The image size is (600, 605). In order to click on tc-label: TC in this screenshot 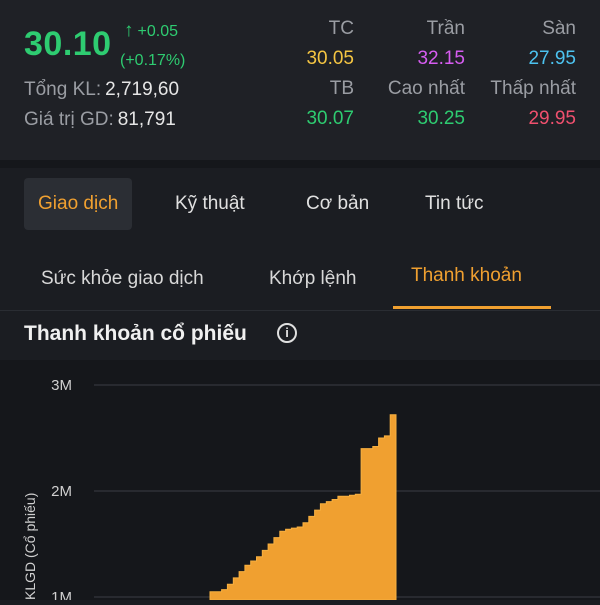, I will do `click(341, 28)`.